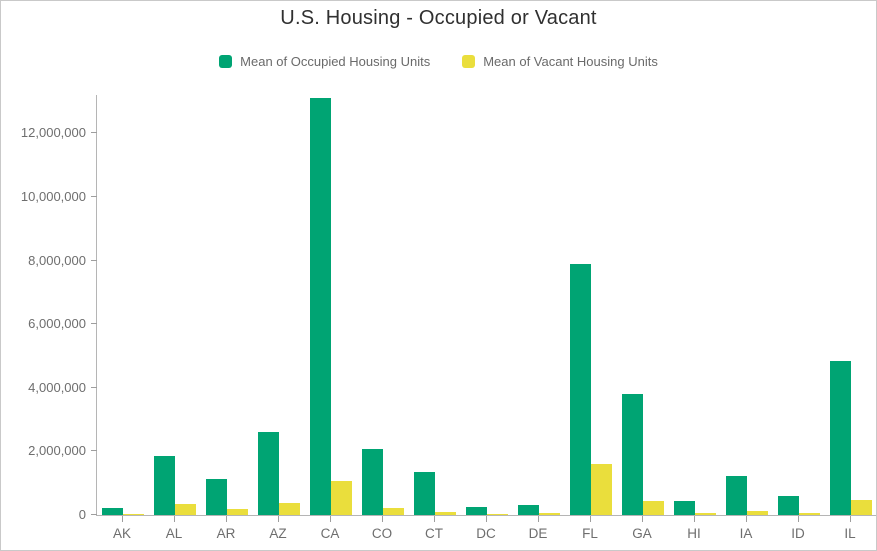 Image resolution: width=877 pixels, height=551 pixels. I want to click on x-axis-label: FL, so click(590, 533).